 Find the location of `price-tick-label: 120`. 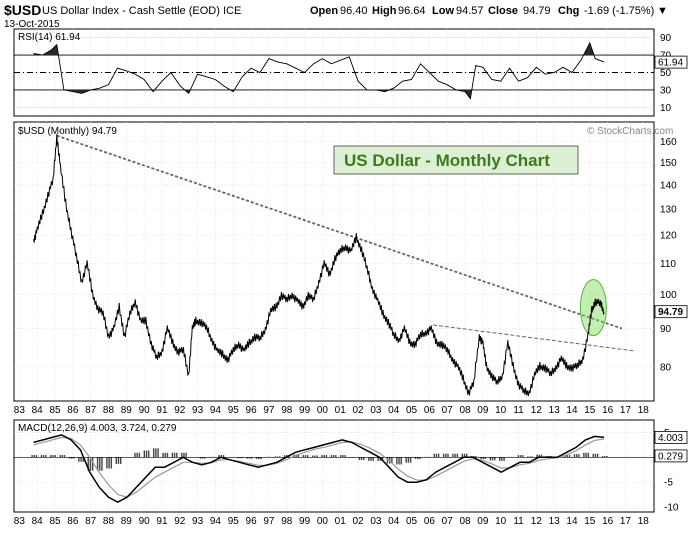

price-tick-label: 120 is located at coordinates (668, 236).